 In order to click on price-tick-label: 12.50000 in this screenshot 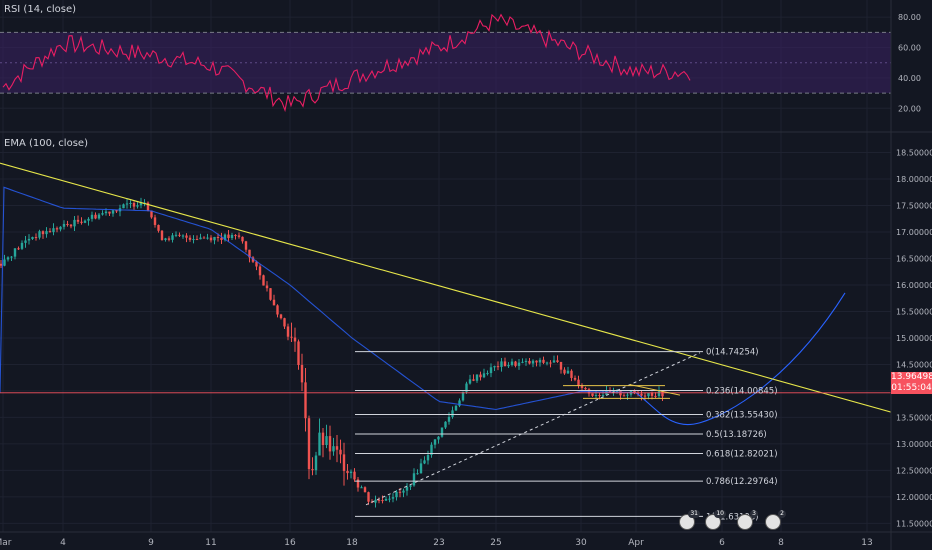, I will do `click(914, 470)`.